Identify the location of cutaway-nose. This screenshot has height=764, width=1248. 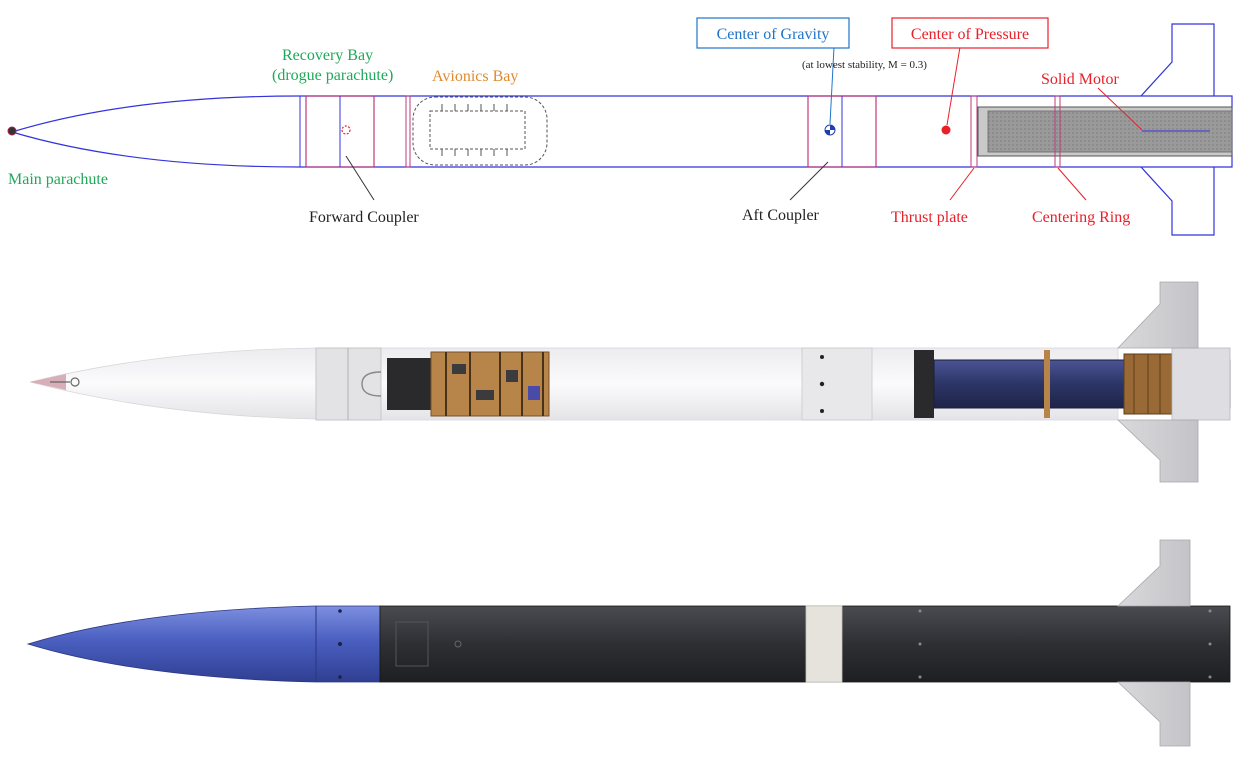
(173, 383).